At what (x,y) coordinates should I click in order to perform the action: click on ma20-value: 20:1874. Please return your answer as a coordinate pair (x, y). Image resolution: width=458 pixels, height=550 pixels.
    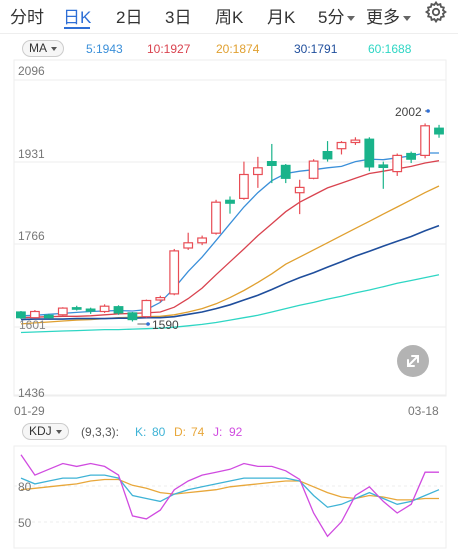
    Looking at the image, I should click on (238, 49).